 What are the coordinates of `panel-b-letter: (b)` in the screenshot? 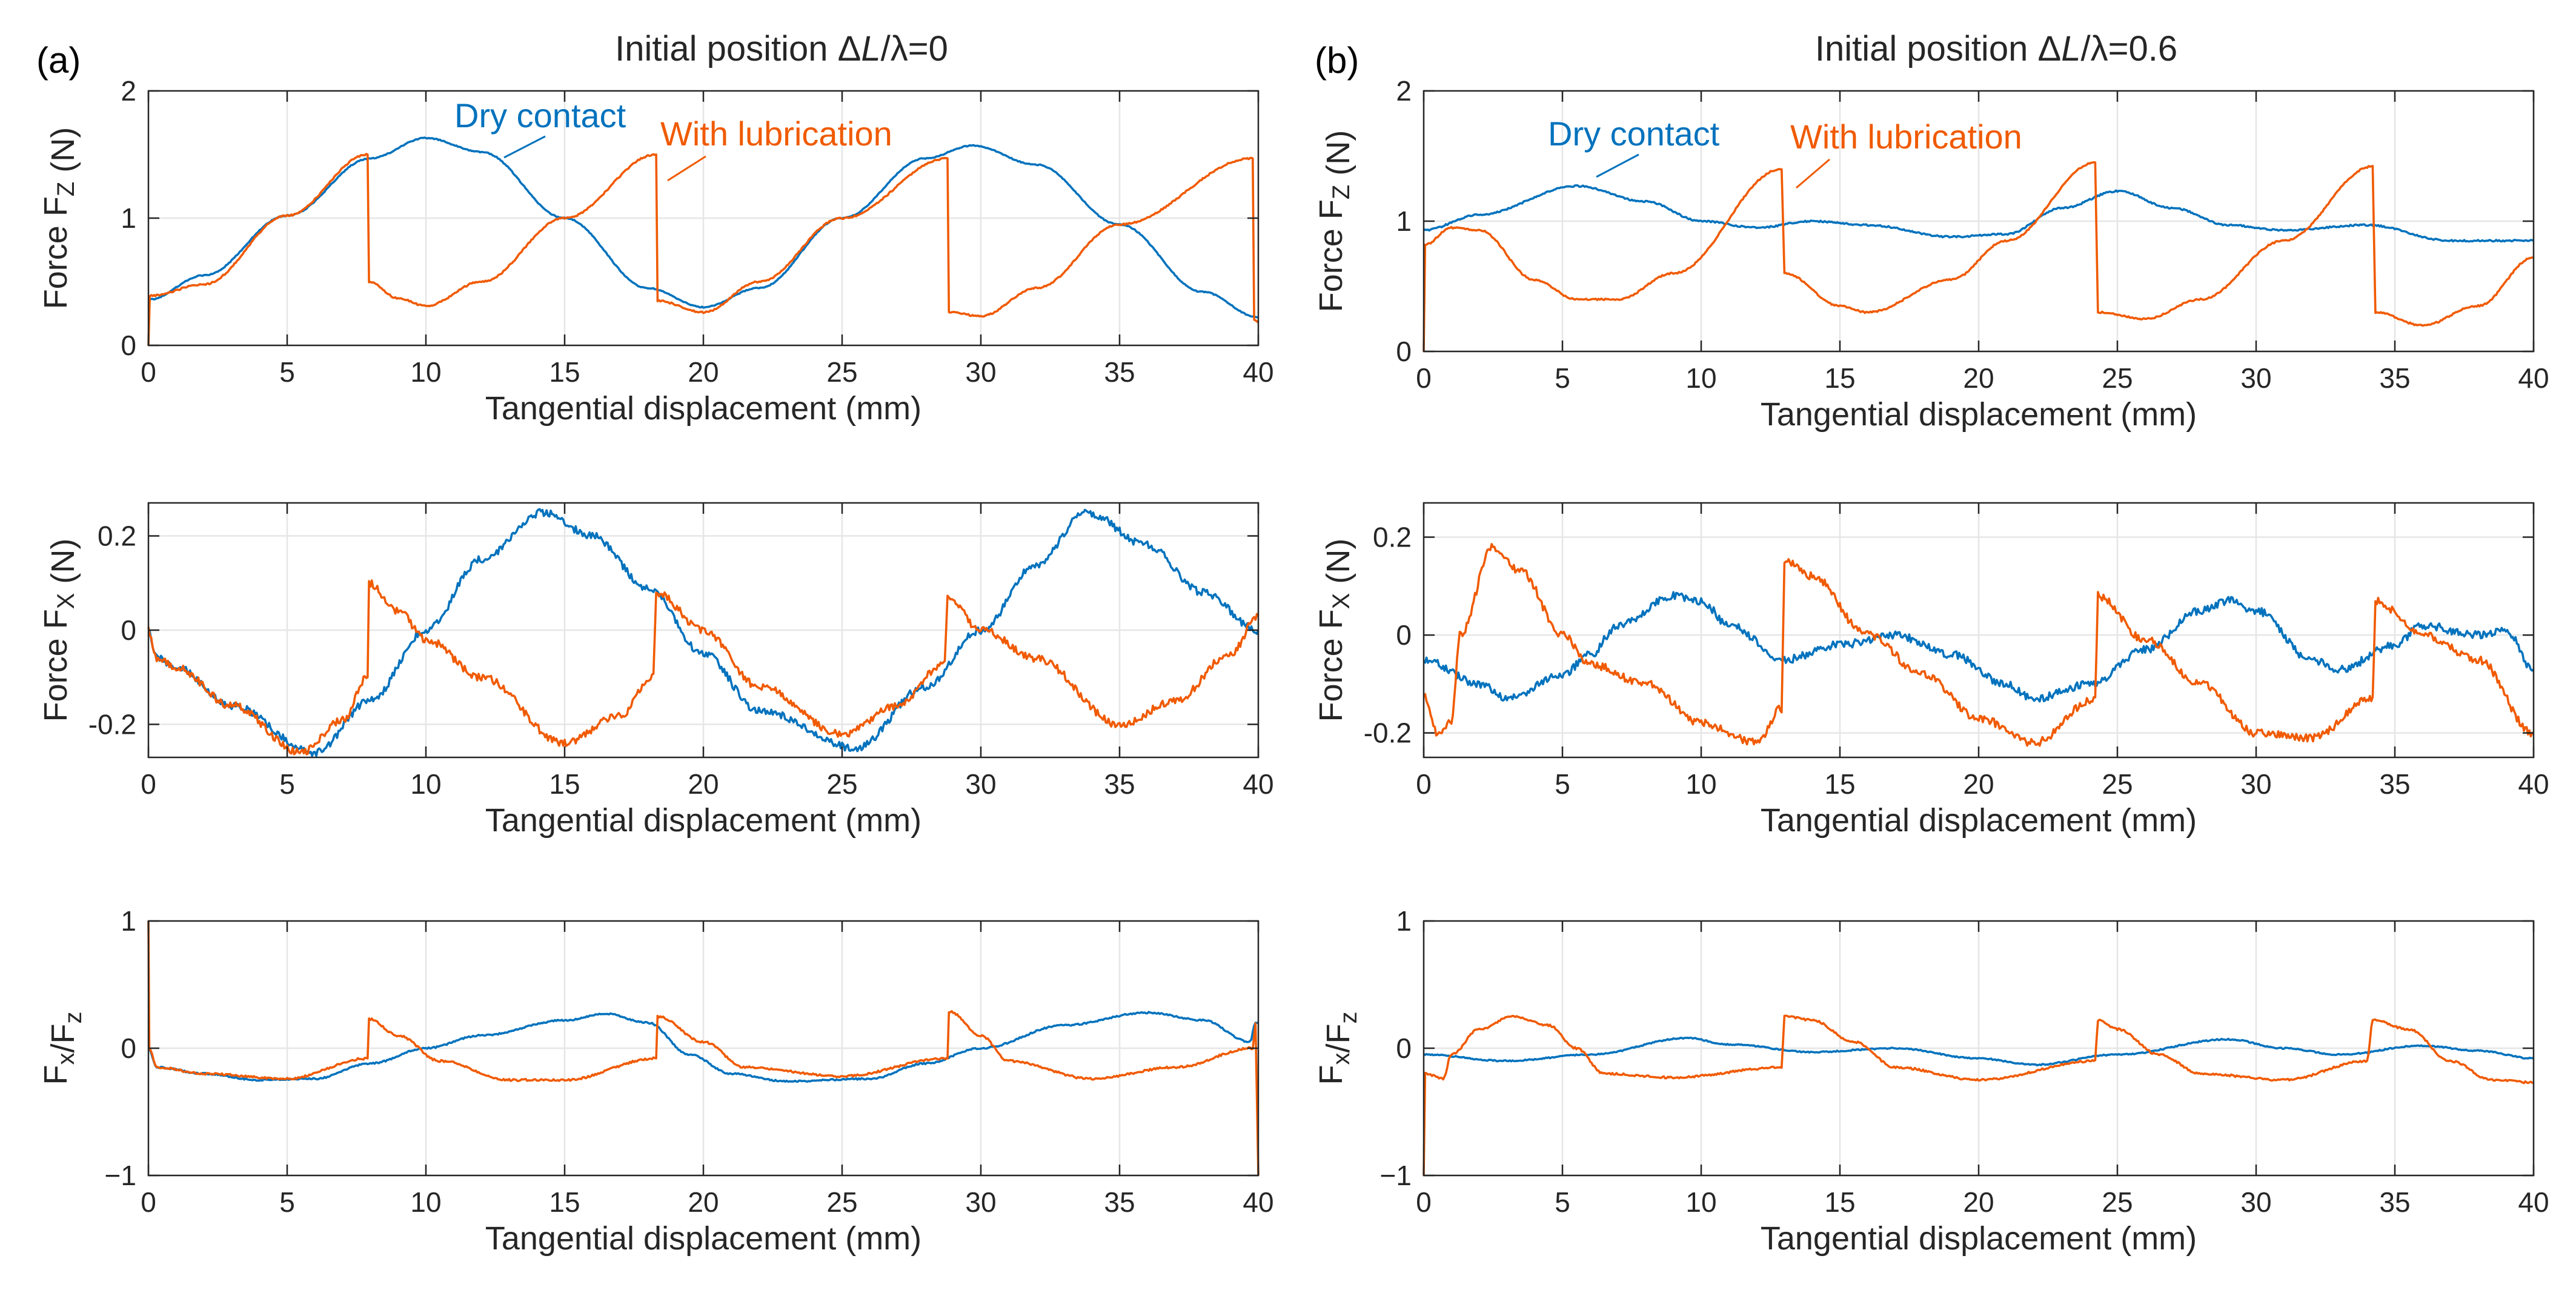 It's located at (1337, 60).